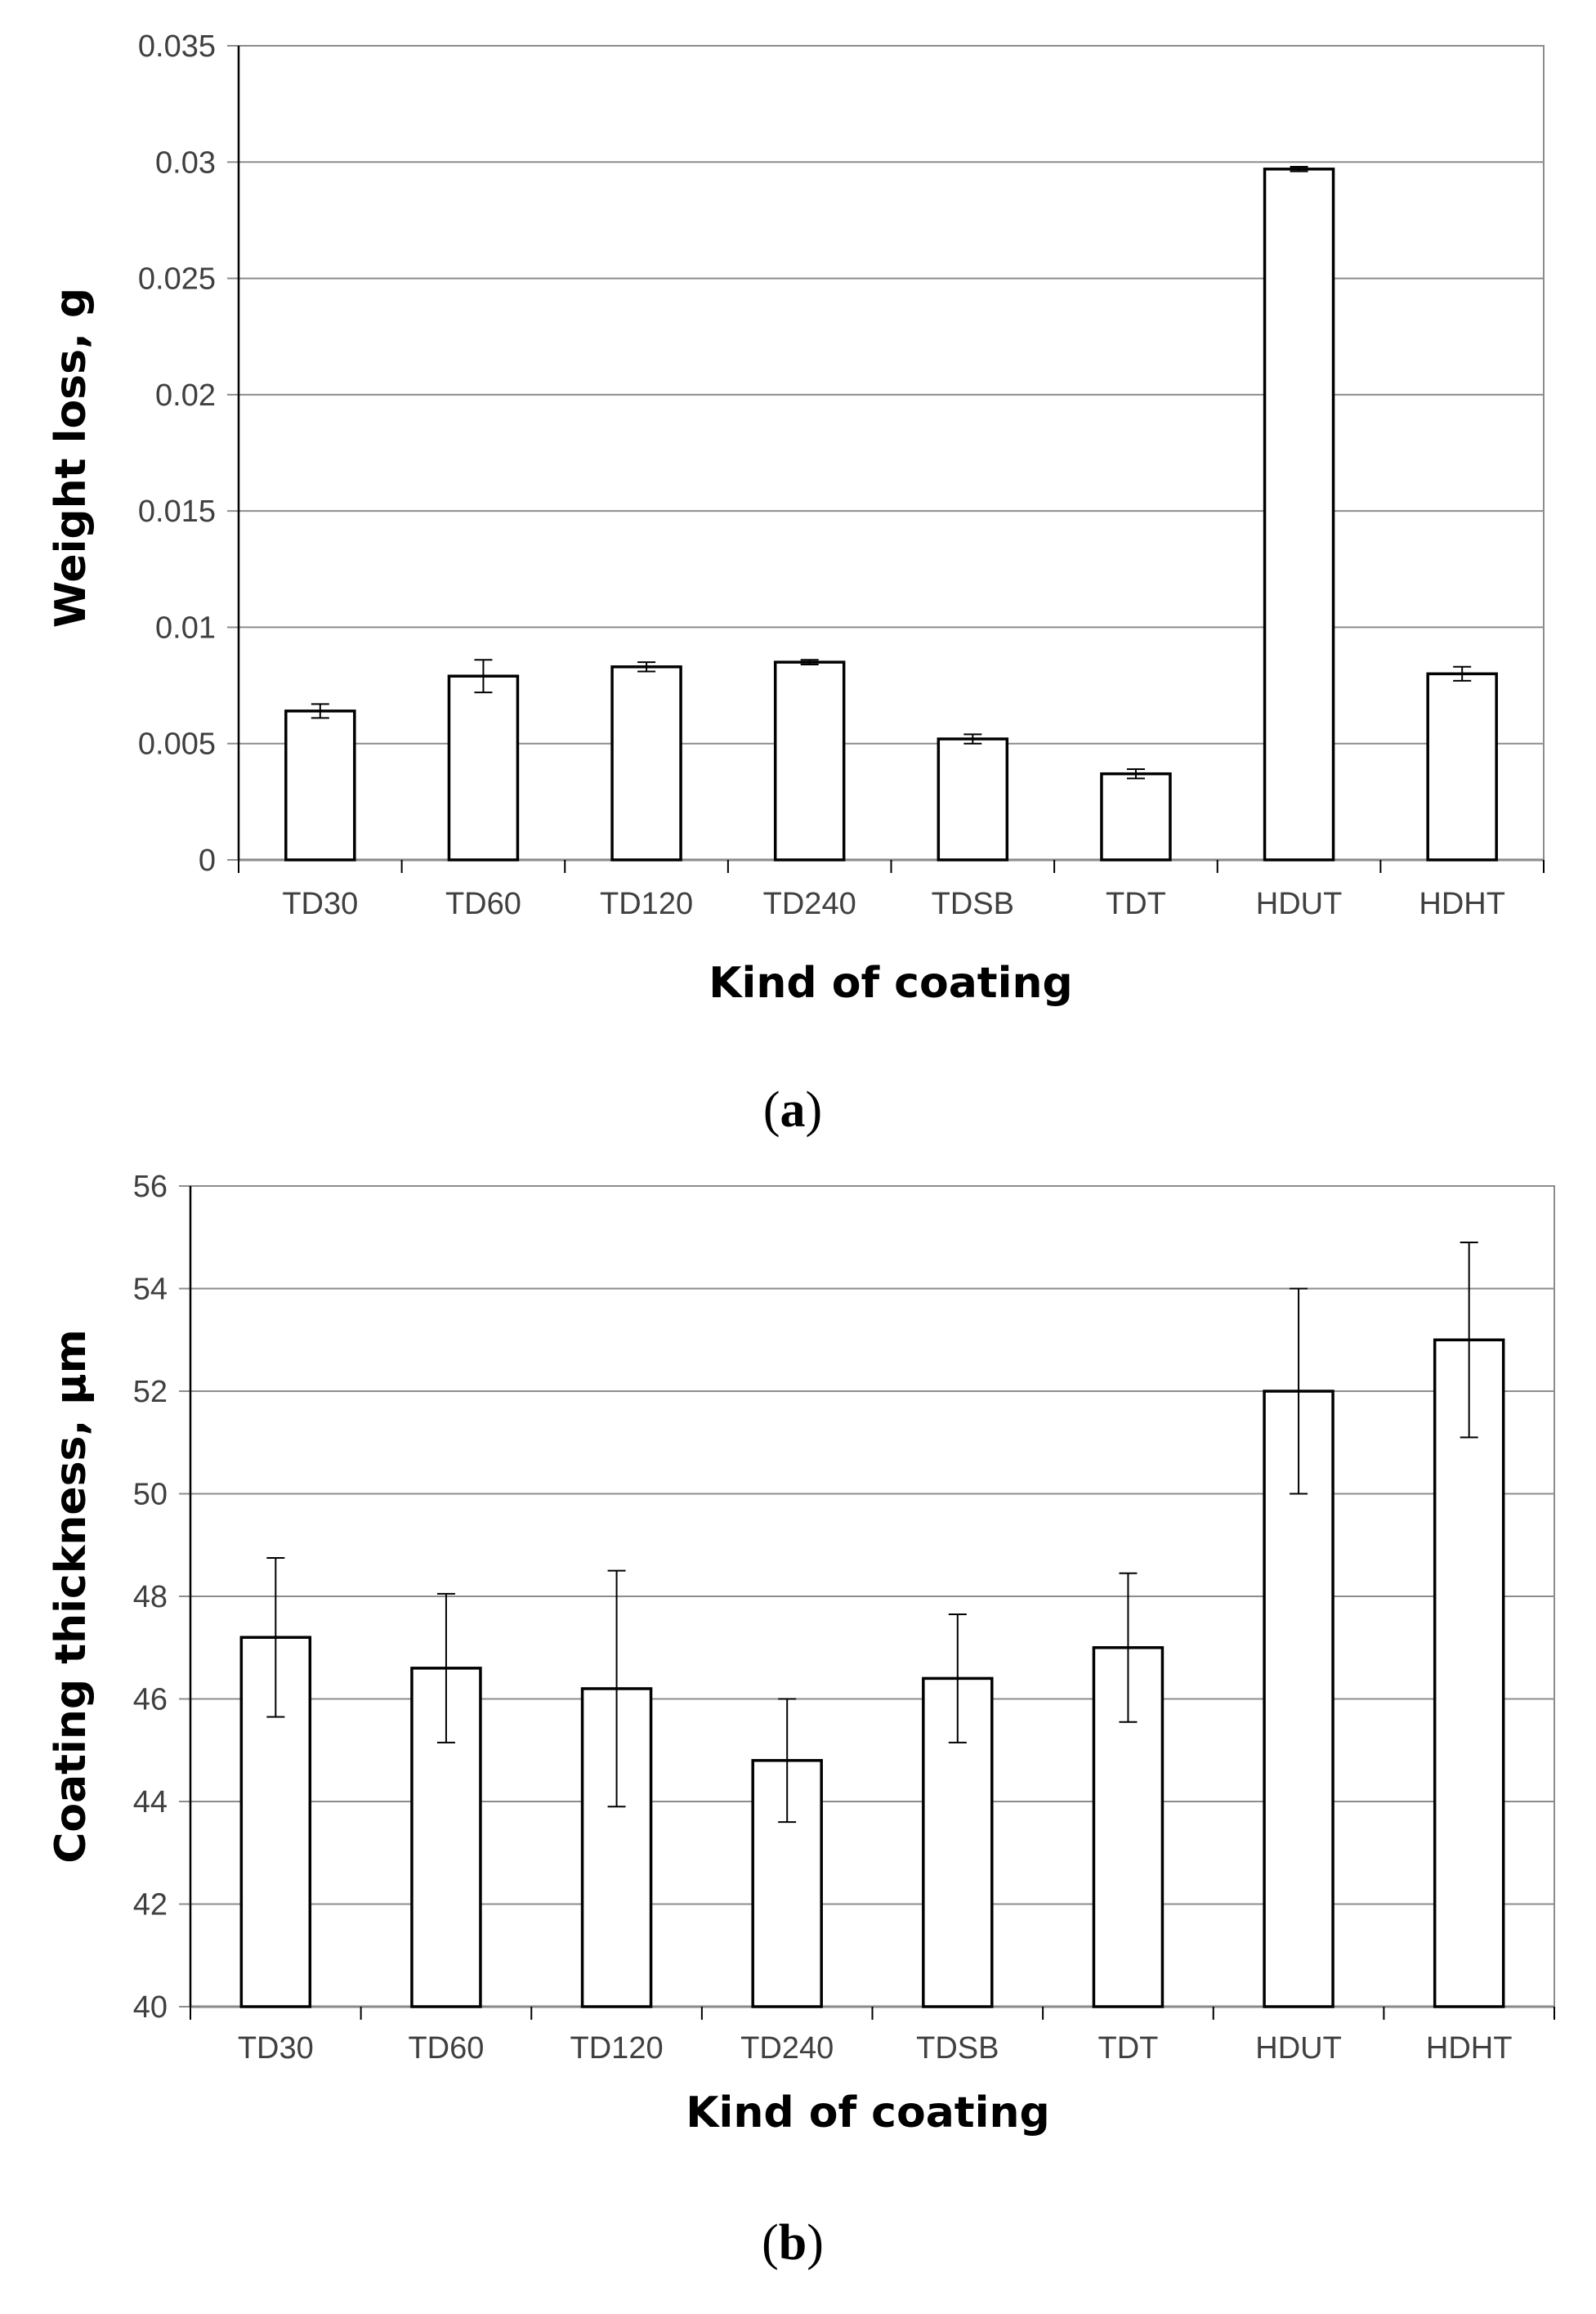 The image size is (1596, 2314). I want to click on chart-a-bar-td240, so click(809, 761).